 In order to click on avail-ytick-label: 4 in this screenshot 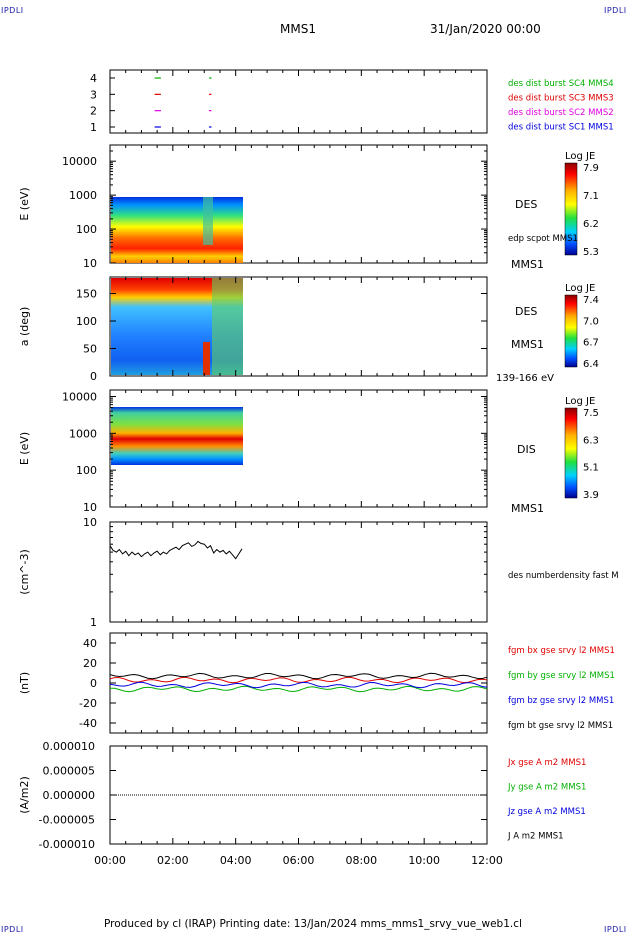, I will do `click(93, 78)`.